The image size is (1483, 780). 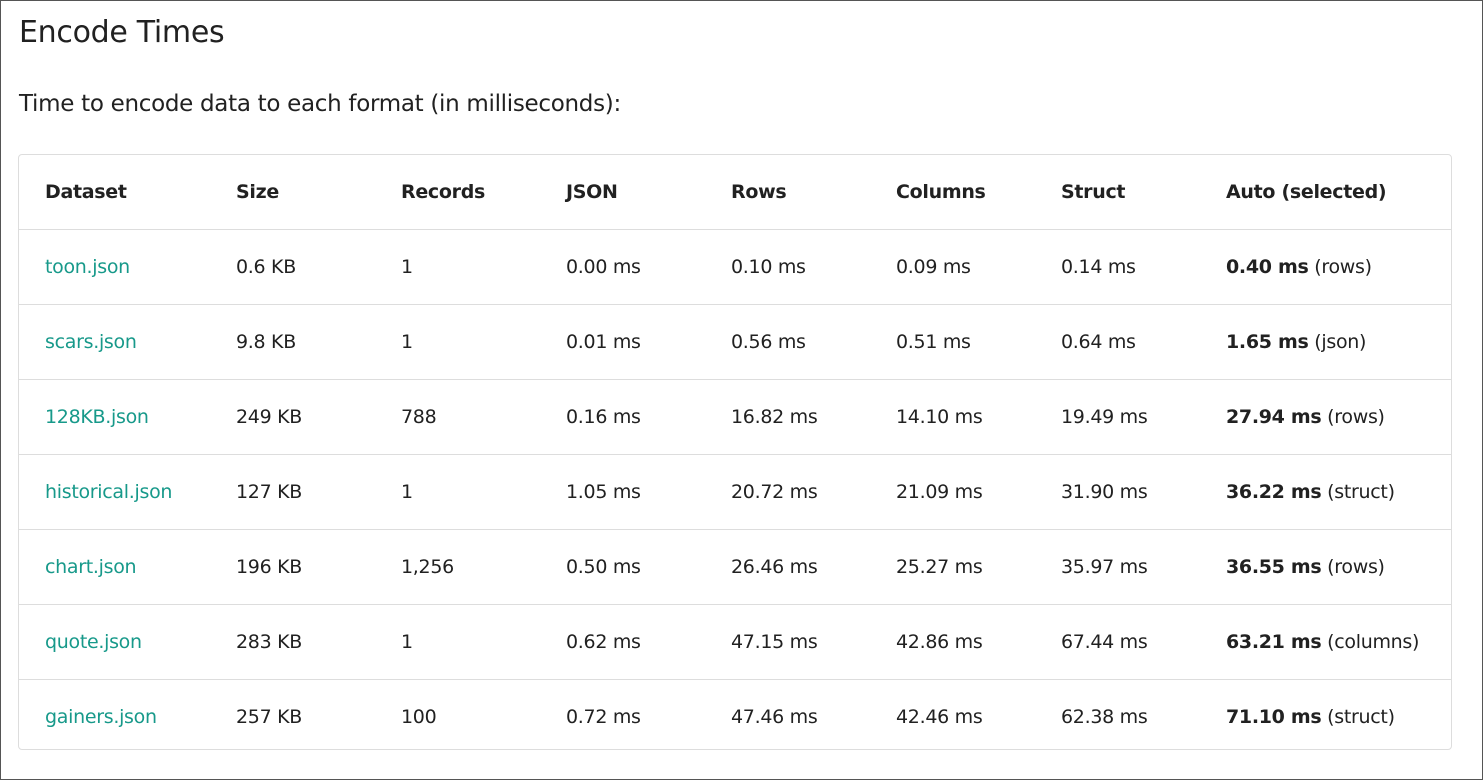 What do you see at coordinates (1117, 267) in the screenshot?
I see `cell-struct: 0.14 ms` at bounding box center [1117, 267].